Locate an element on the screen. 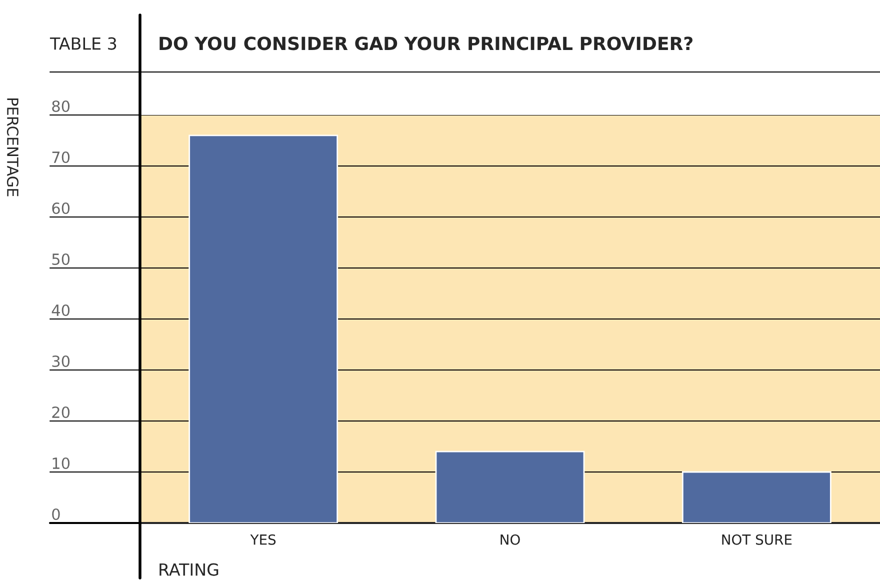 This screenshot has width=880, height=580. y-tick-label: 80 is located at coordinates (61, 106).